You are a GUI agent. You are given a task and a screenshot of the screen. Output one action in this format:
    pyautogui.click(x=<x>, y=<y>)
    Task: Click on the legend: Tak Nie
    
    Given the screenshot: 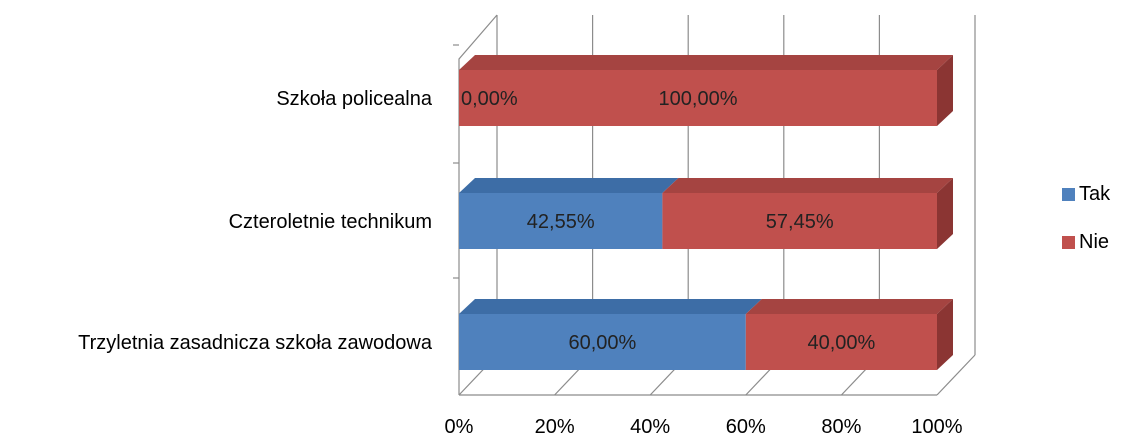 What is the action you would take?
    pyautogui.click(x=1086, y=218)
    